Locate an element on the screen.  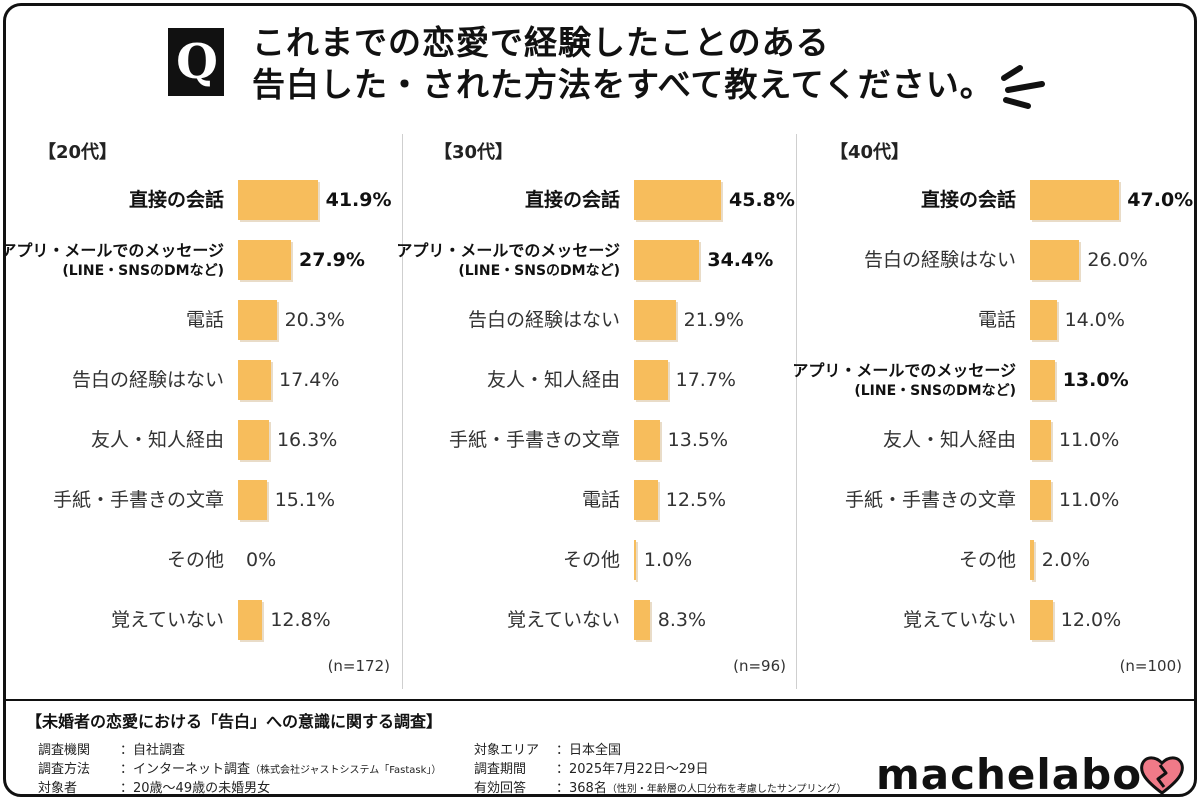
bar-row: 手紙・手書きの文章 11.0% is located at coordinates (996, 500).